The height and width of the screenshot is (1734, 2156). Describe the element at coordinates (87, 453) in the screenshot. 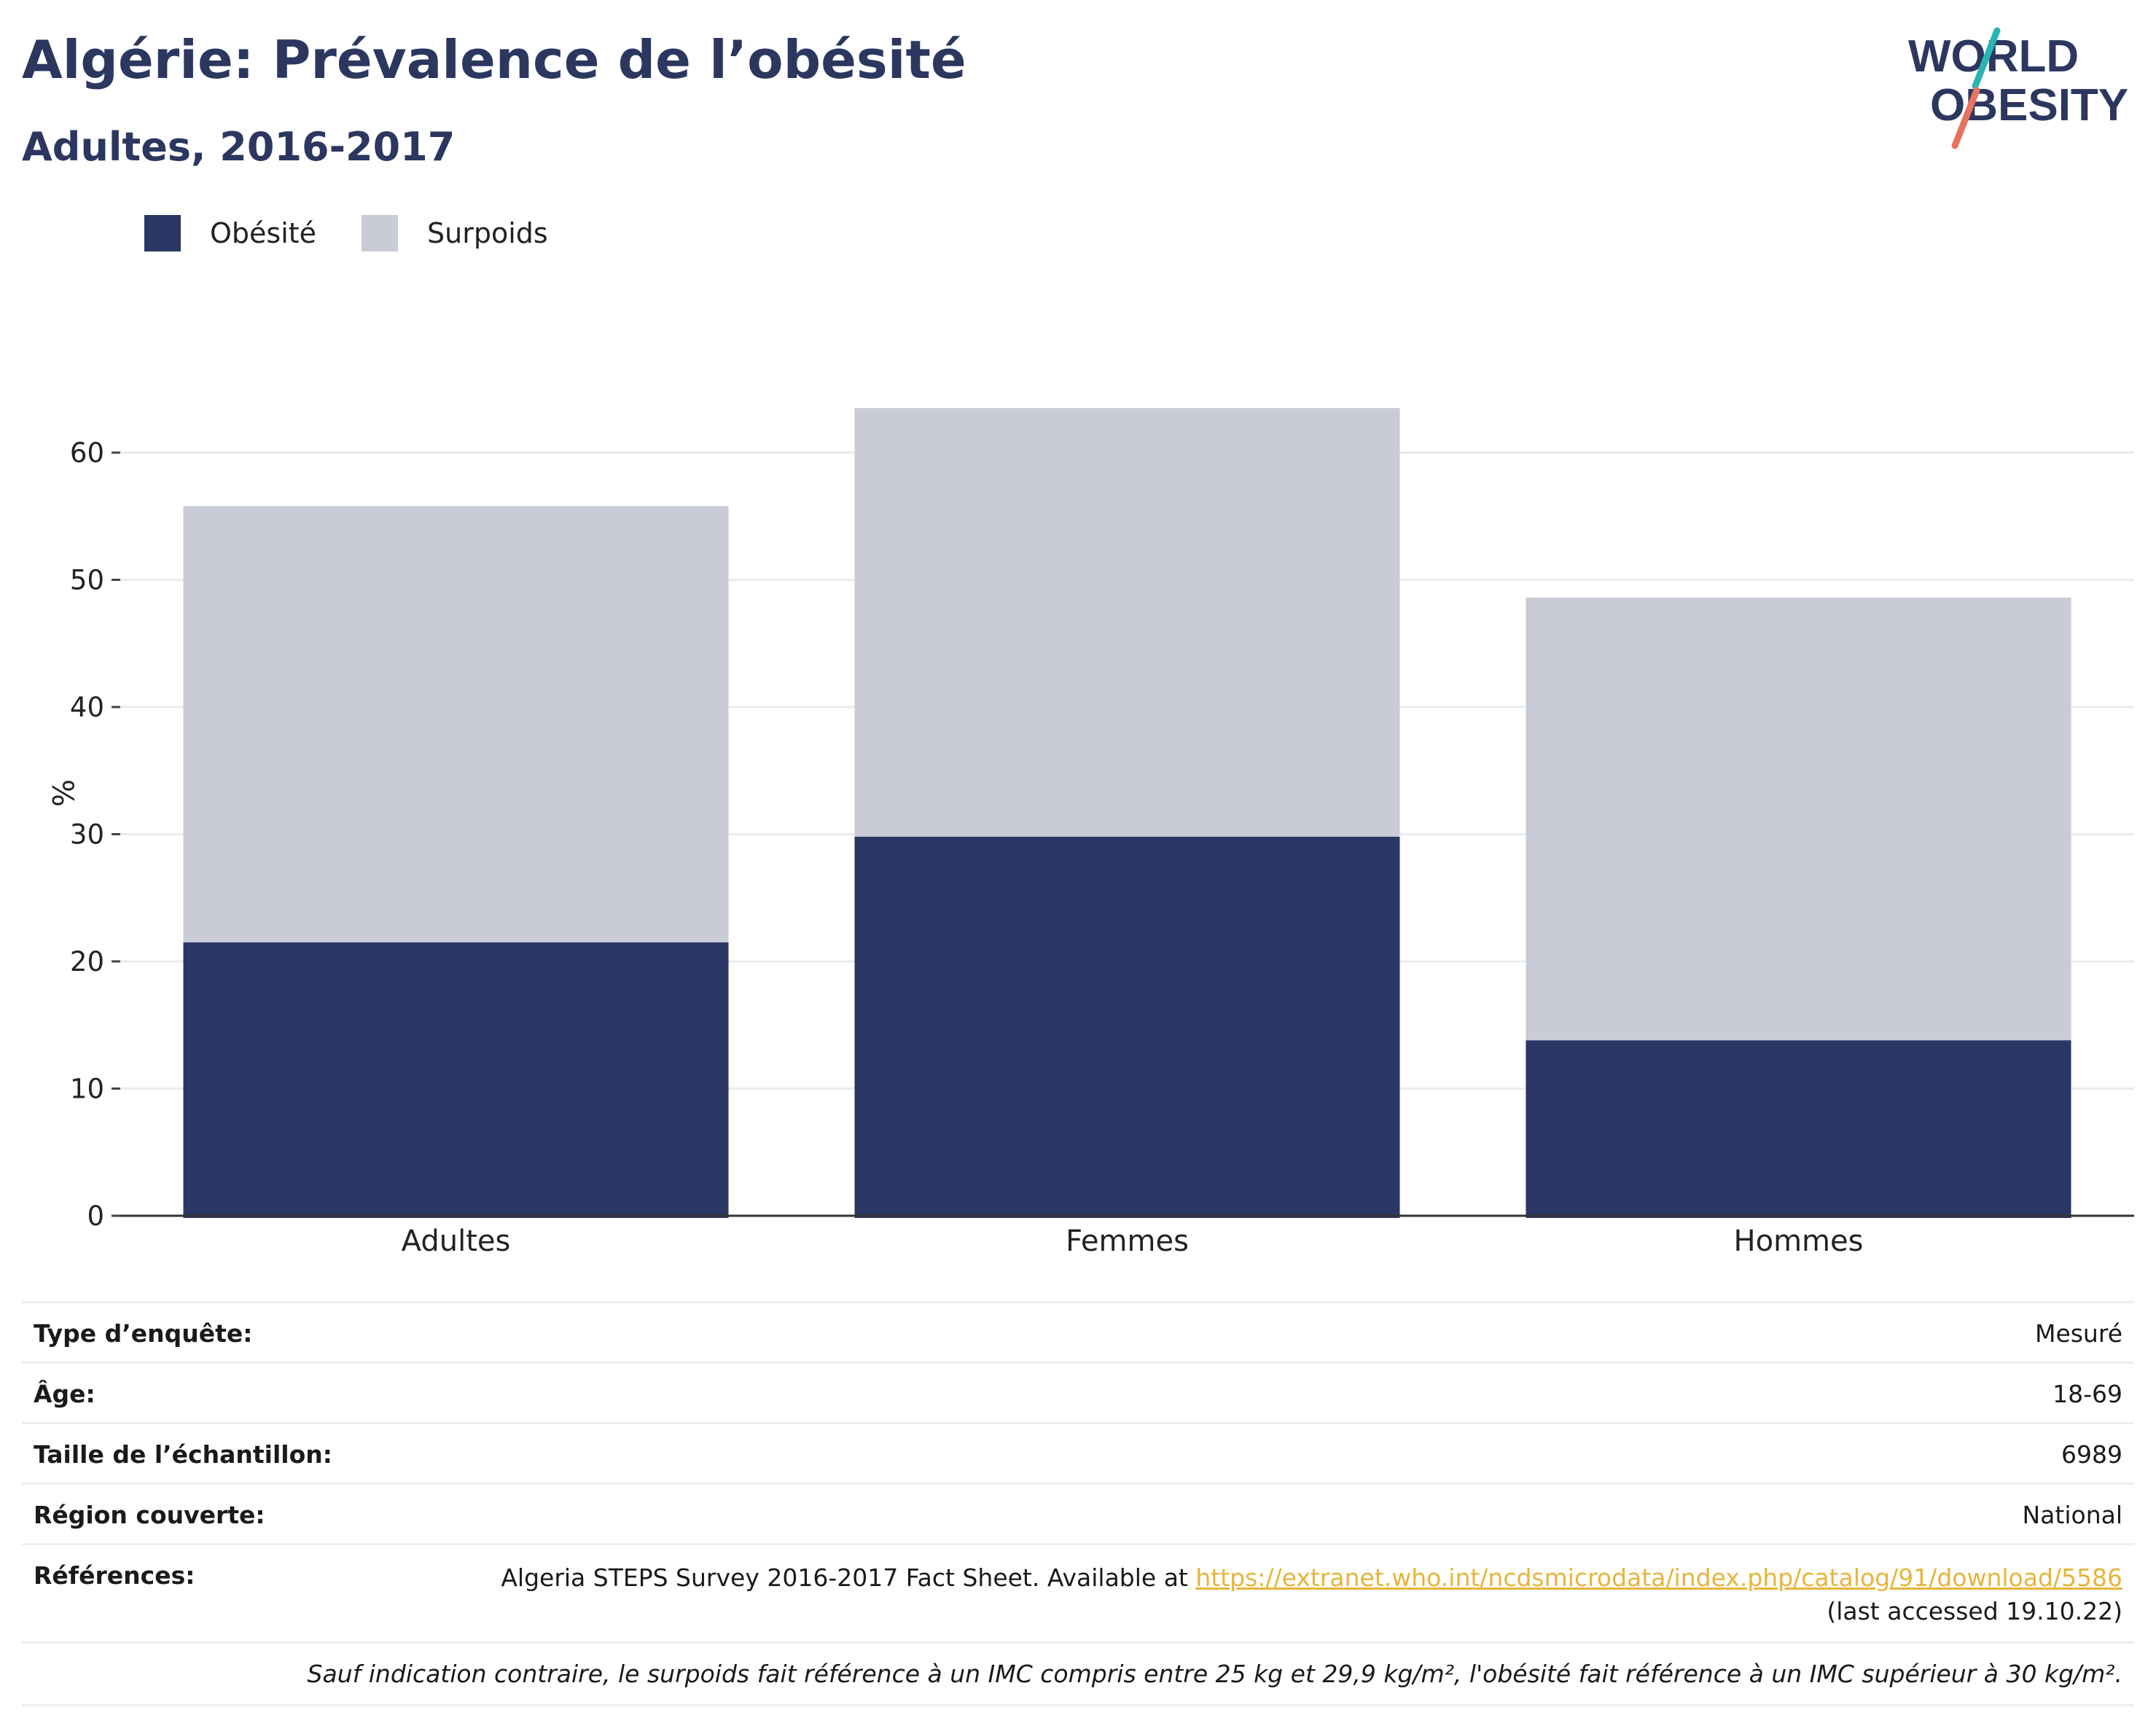

I see `y-tick-label: 60` at that location.